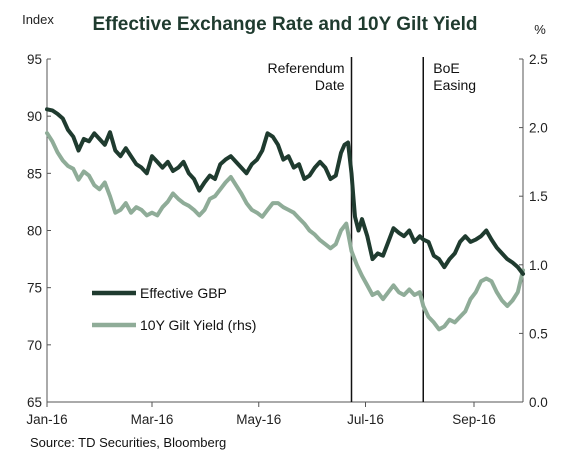 This screenshot has height=463, width=571. I want to click on right-axis-unit: %, so click(540, 29).